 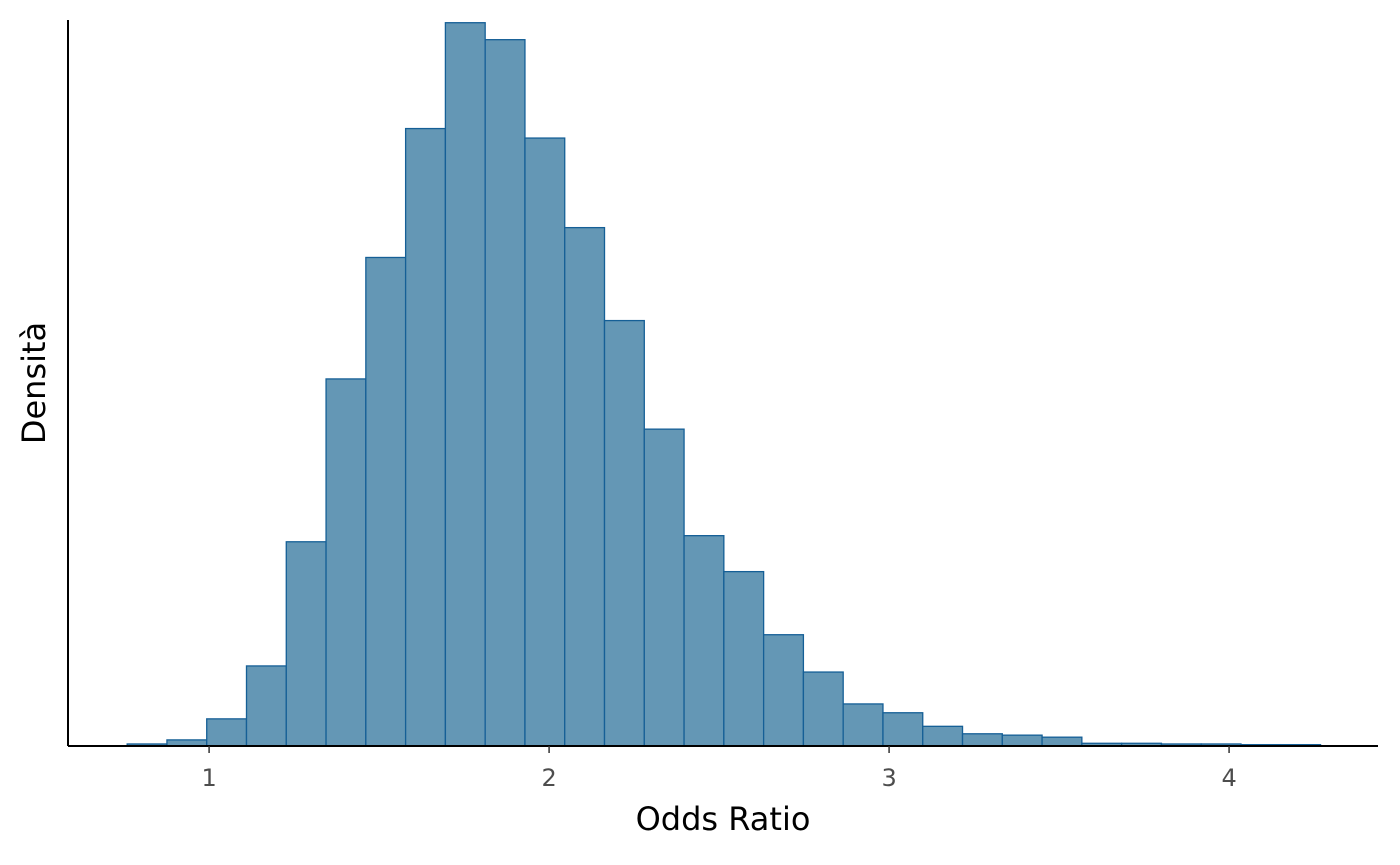 I want to click on x-tick-label: 1, so click(x=208, y=778).